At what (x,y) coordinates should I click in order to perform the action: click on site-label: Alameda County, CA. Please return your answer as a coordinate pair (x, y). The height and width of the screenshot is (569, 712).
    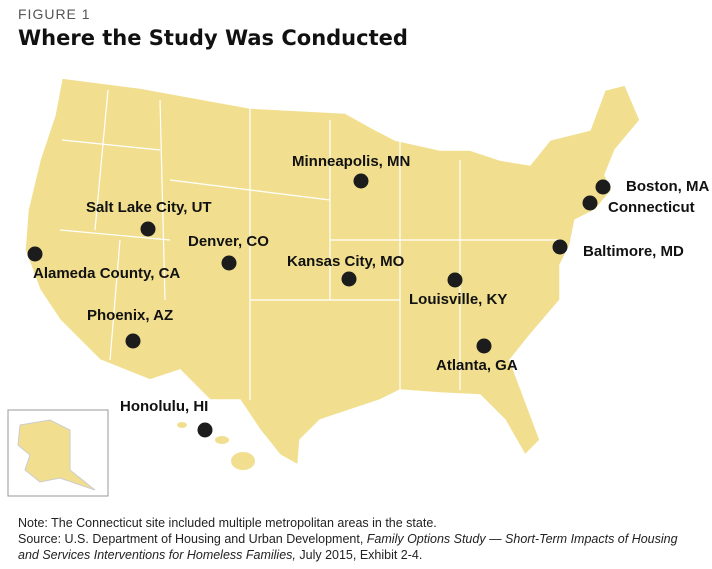
    Looking at the image, I should click on (106, 273).